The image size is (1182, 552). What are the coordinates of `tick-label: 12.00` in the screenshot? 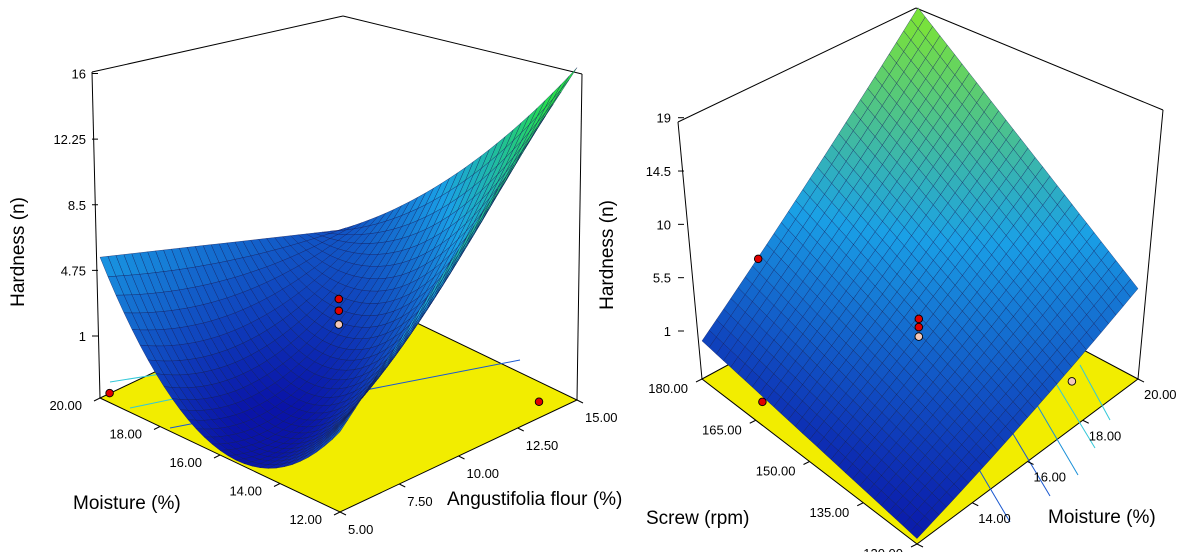 It's located at (305, 519).